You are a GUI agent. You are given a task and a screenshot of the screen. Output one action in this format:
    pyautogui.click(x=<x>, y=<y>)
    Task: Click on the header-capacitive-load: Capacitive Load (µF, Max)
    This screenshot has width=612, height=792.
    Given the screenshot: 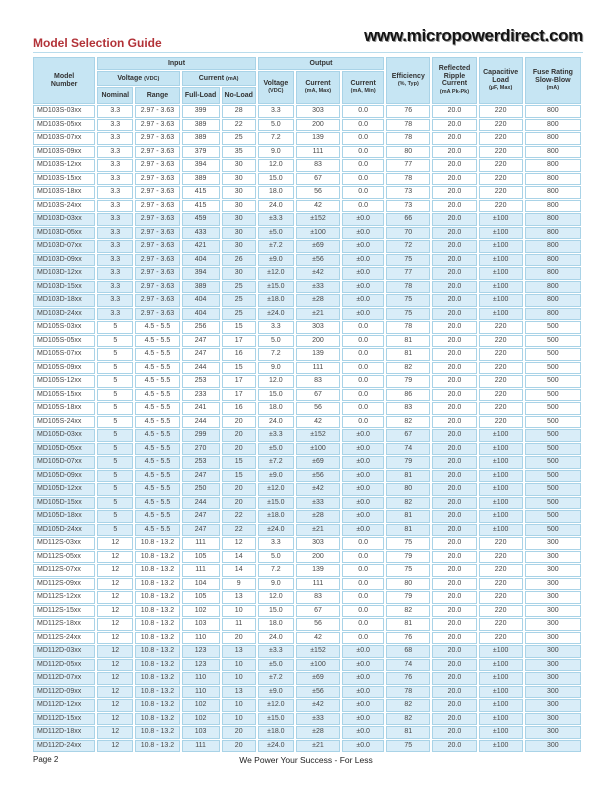 What is the action you would take?
    pyautogui.click(x=500, y=80)
    